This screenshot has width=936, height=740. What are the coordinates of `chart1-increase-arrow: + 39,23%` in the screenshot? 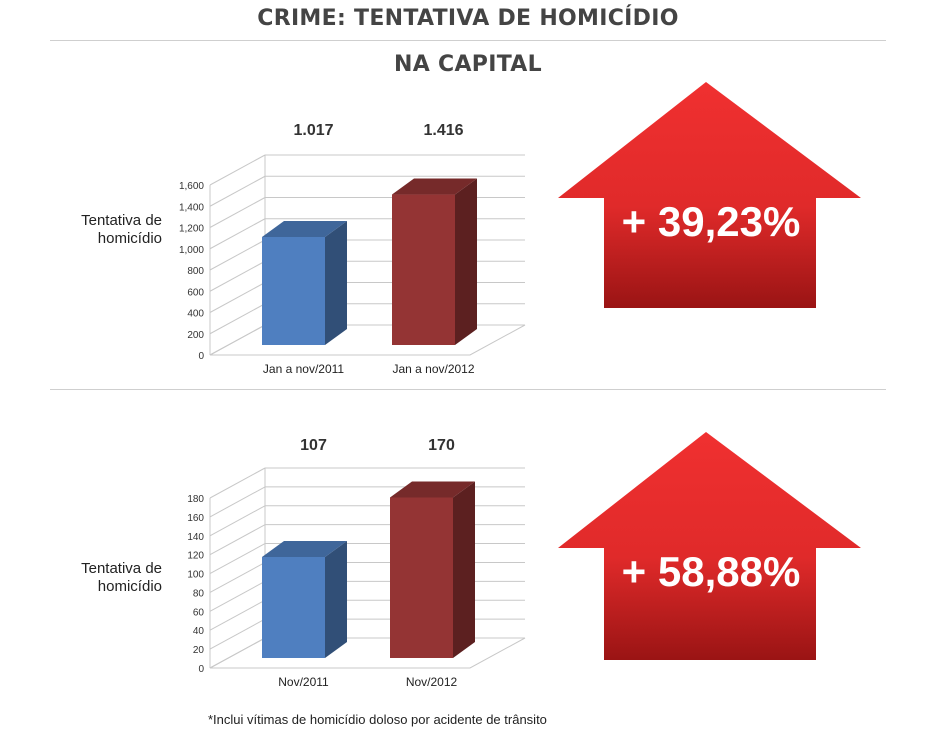 It's located at (709, 195).